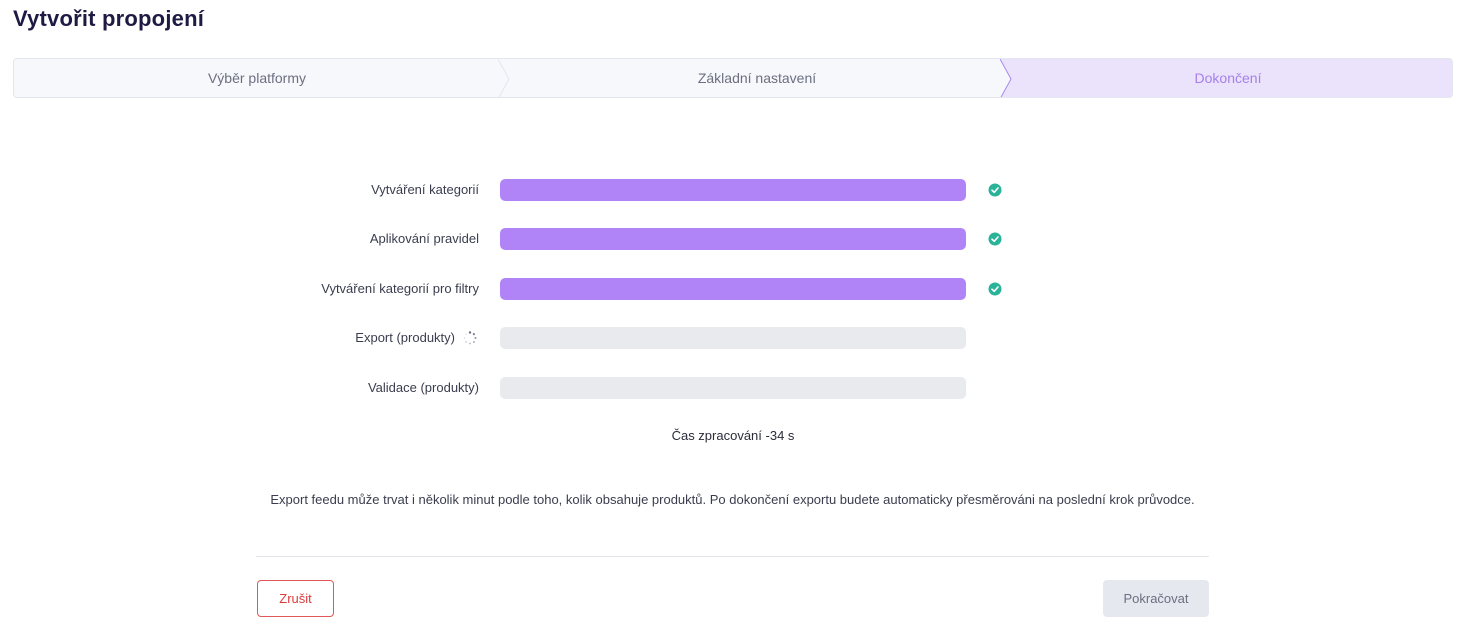  I want to click on footer-divider, so click(732, 556).